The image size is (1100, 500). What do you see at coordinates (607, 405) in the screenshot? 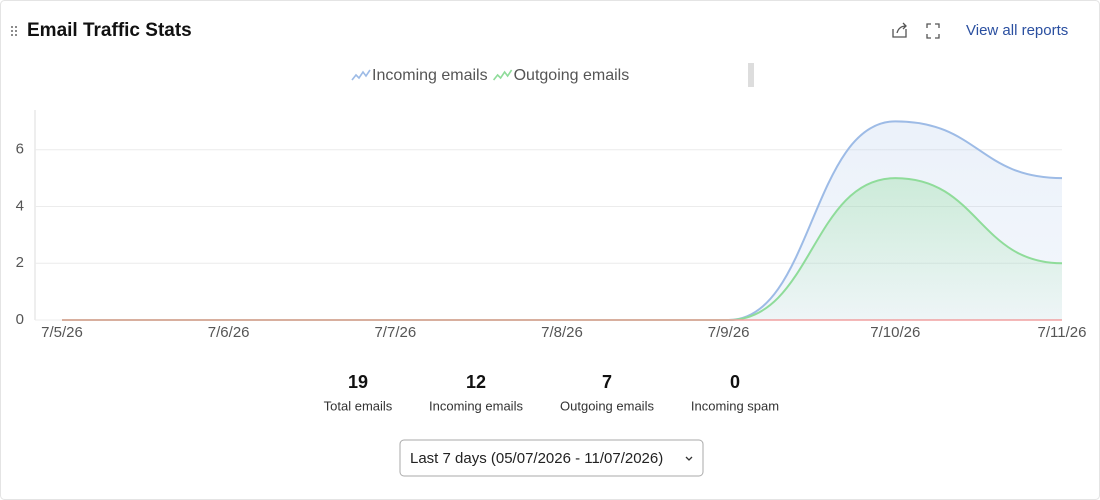
I see `stat-label: Outgoing emails` at bounding box center [607, 405].